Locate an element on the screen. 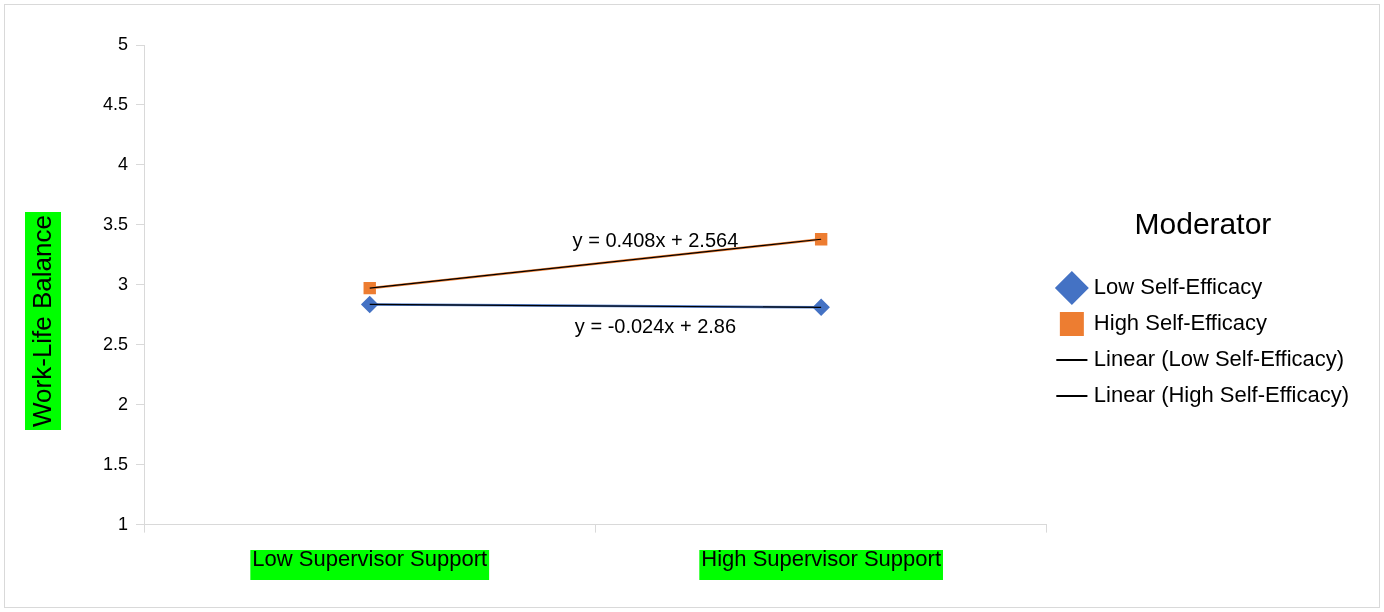 The image size is (1384, 612). x-tick-label: Low Supervisor Support is located at coordinates (370, 558).